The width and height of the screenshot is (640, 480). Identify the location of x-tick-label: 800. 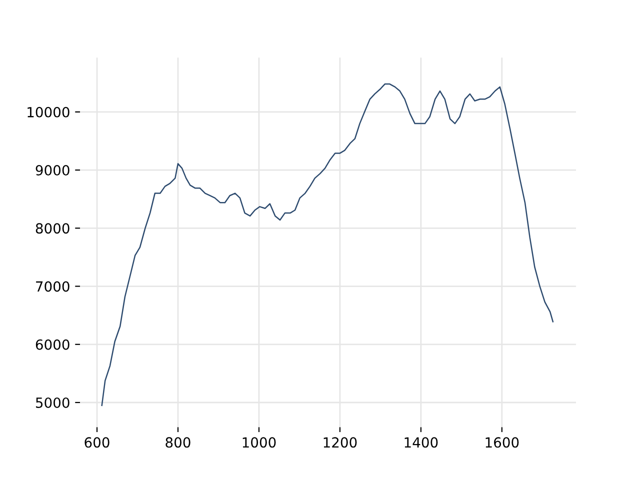
(178, 442).